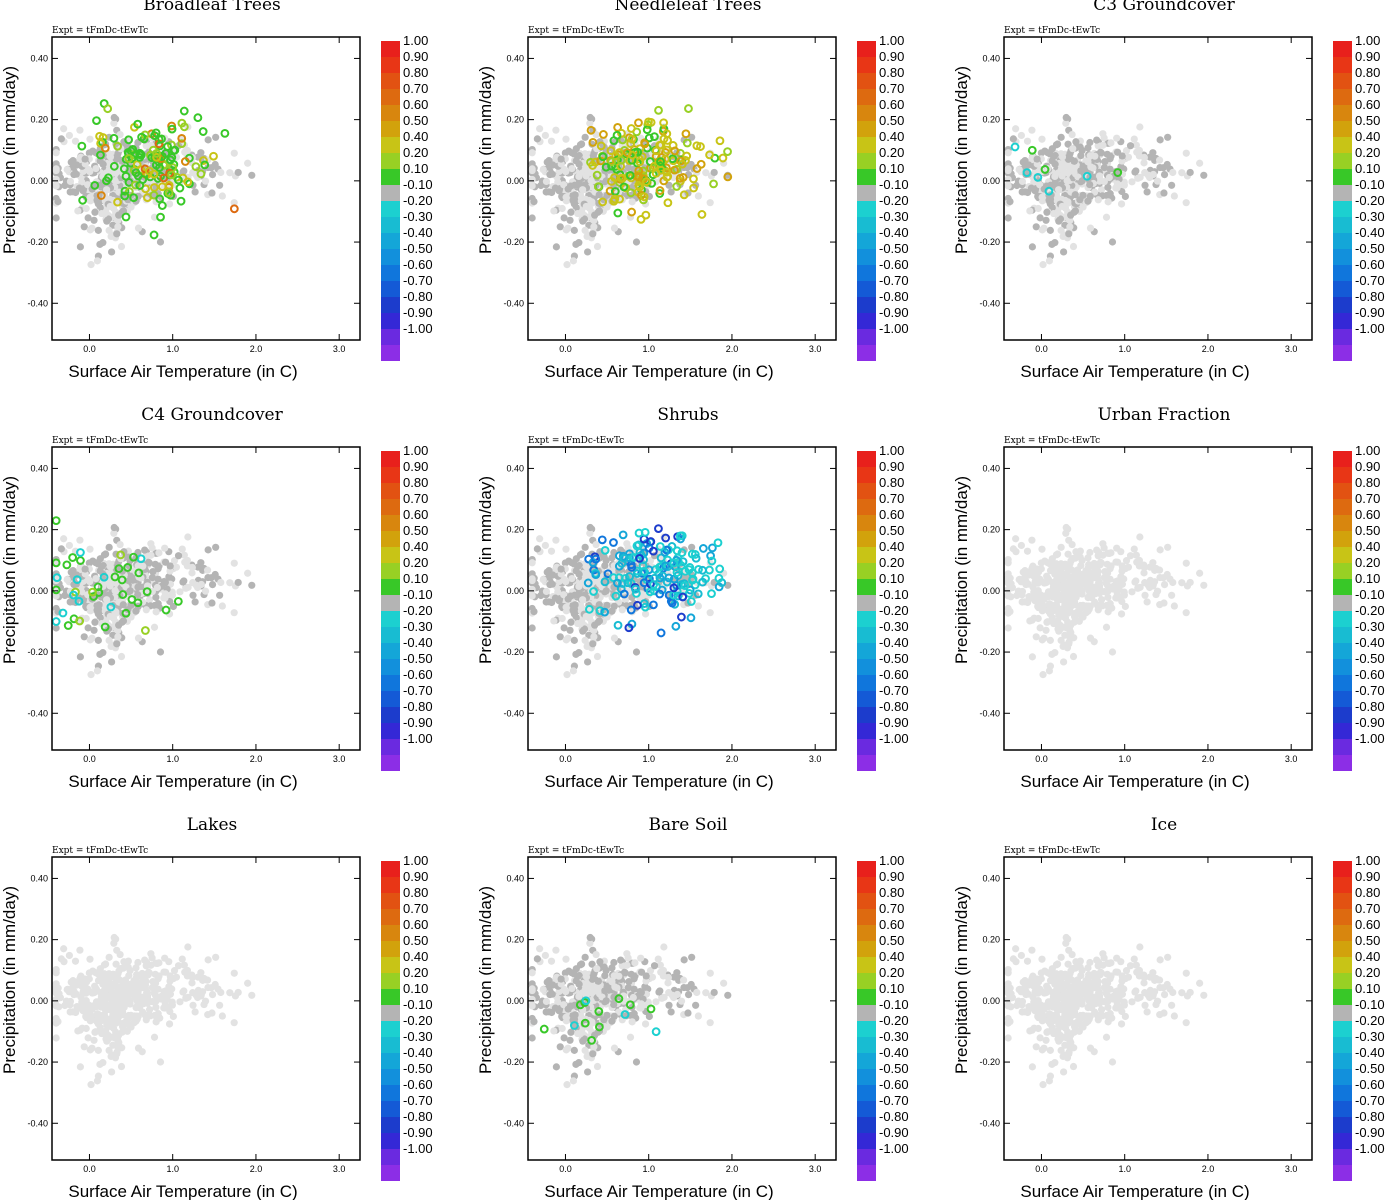 The width and height of the screenshot is (1389, 1200). What do you see at coordinates (1052, 31) in the screenshot?
I see `expt-label: Expt = tFmDc-tEwTc` at bounding box center [1052, 31].